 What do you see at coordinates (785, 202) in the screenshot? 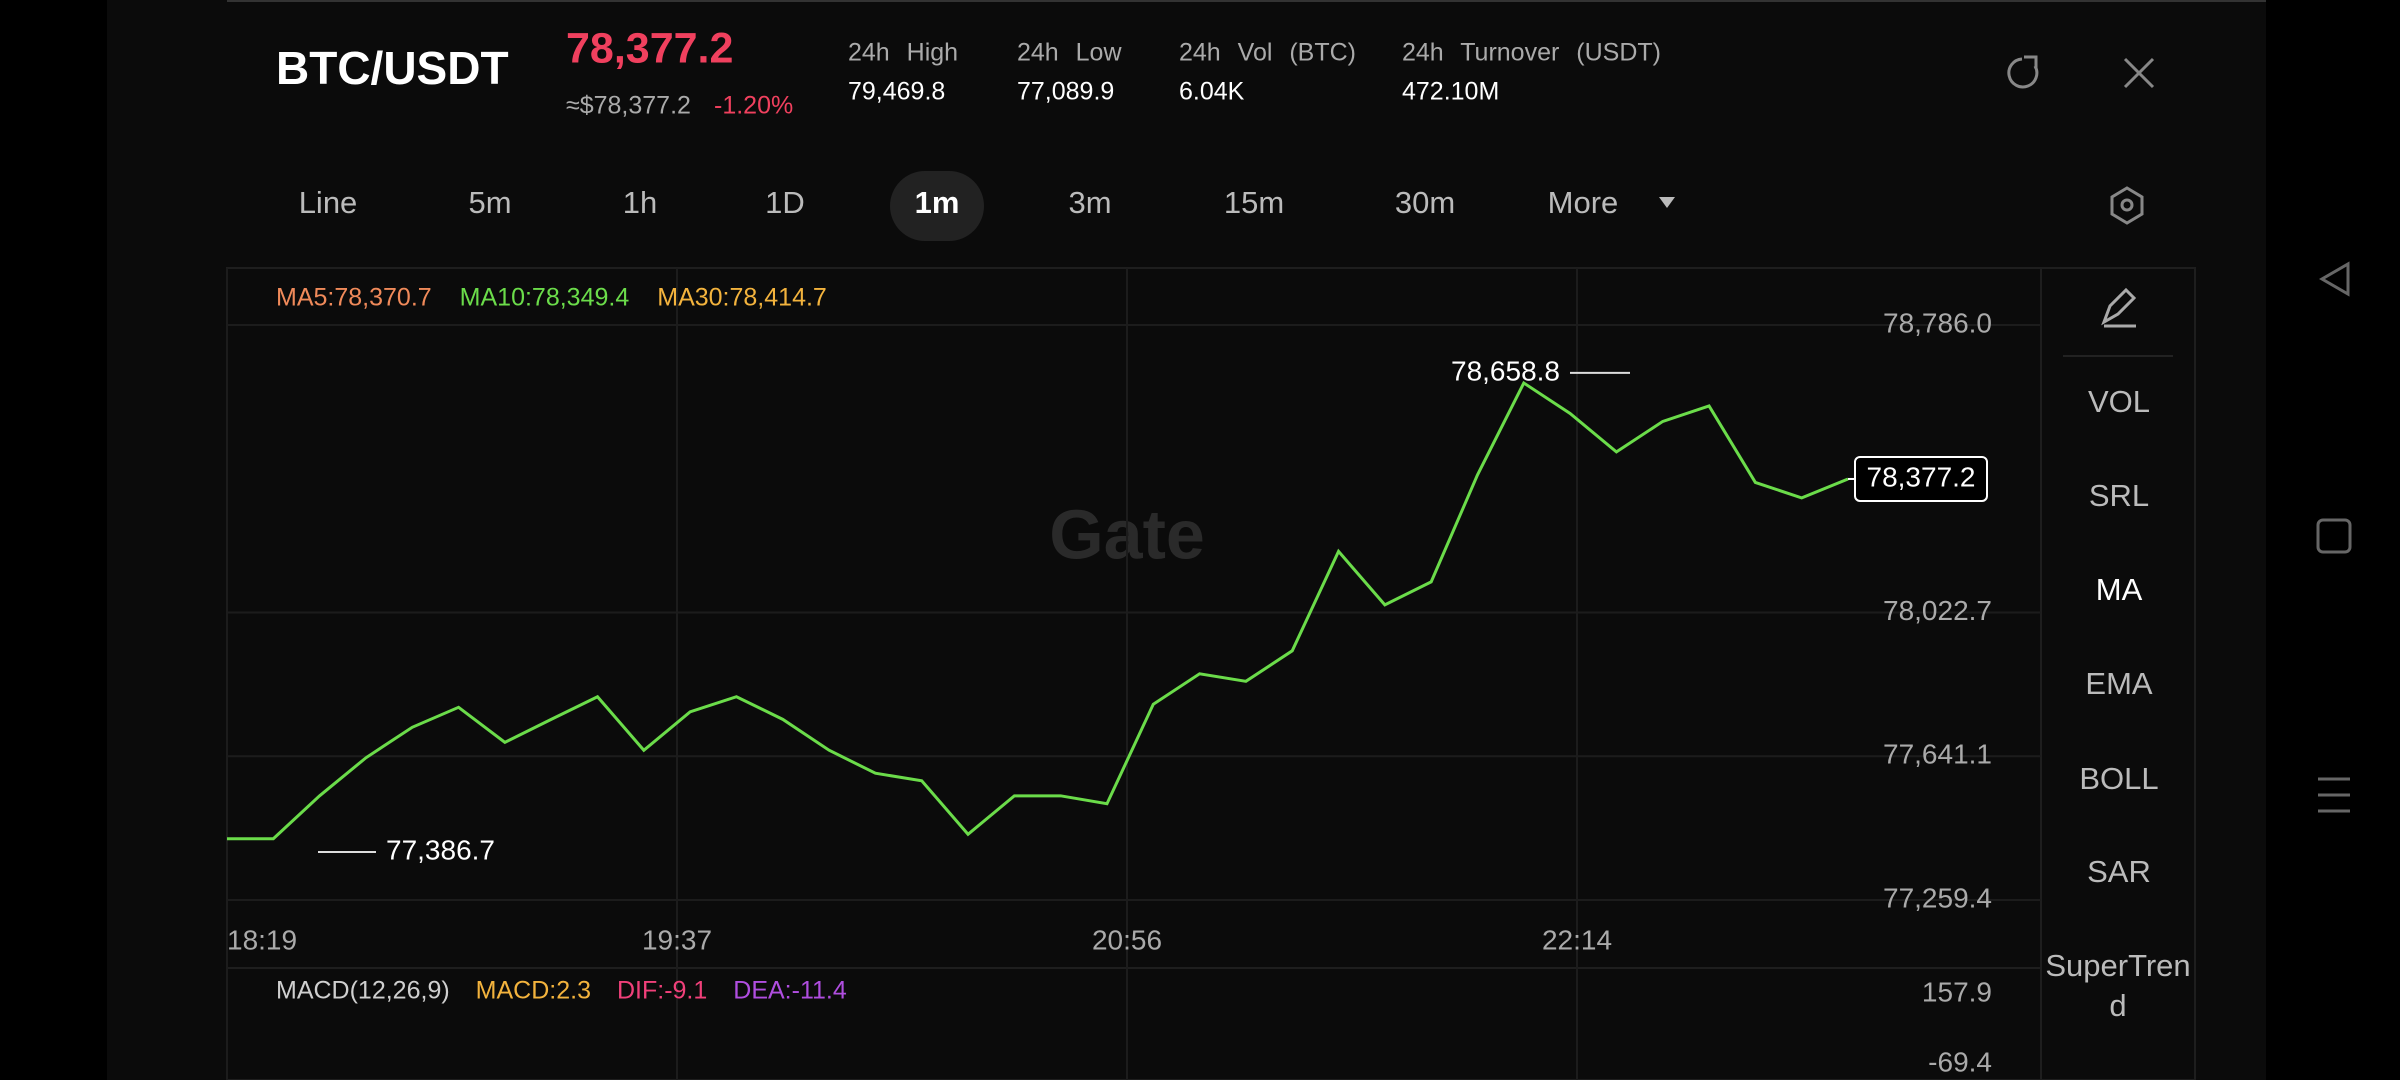
I see `tab: 1D` at bounding box center [785, 202].